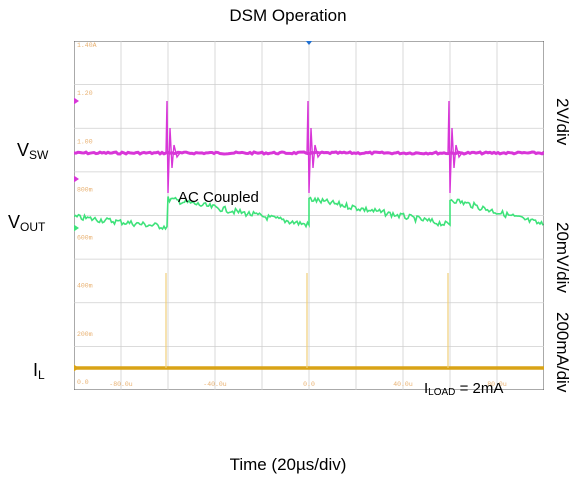 This screenshot has height=482, width=576. What do you see at coordinates (27, 223) in the screenshot?
I see `vout-label: VOUT` at bounding box center [27, 223].